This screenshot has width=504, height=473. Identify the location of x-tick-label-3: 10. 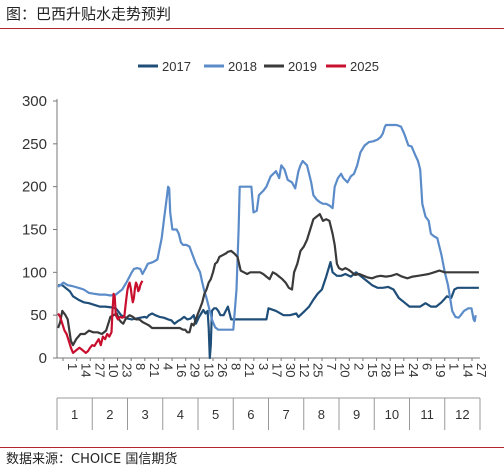
(113, 370).